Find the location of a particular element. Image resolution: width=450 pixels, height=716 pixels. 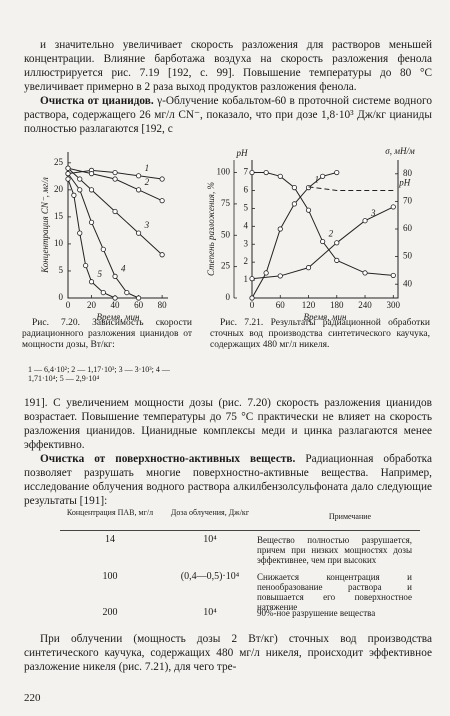

y2-label: σ, мН/м is located at coordinates (400, 151).